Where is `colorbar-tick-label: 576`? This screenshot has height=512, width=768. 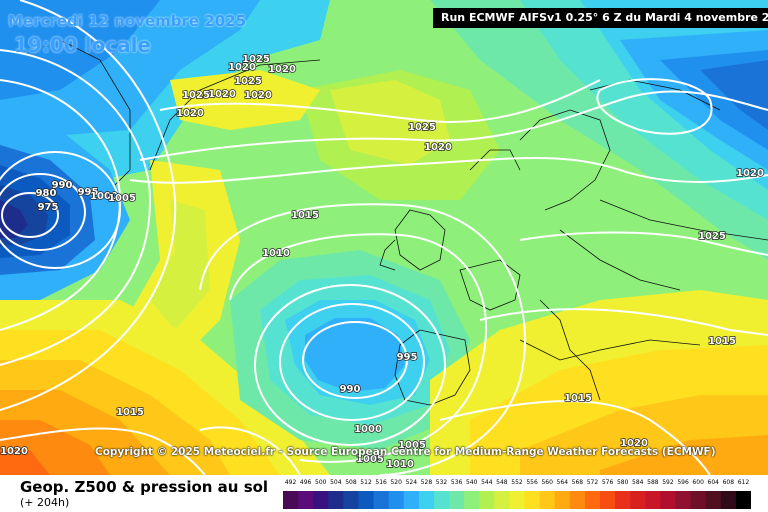 colorbar-tick-label: 576 is located at coordinates (607, 482).